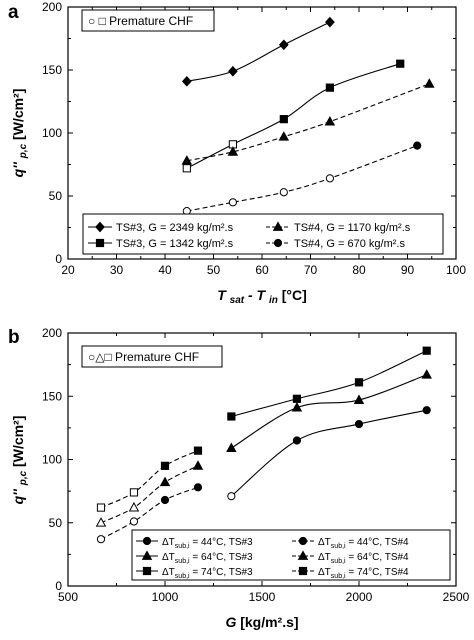 The image size is (474, 640). What do you see at coordinates (19, 460) in the screenshot?
I see `panel-b-ylabel: q'' p,c [W/cm²]` at bounding box center [19, 460].